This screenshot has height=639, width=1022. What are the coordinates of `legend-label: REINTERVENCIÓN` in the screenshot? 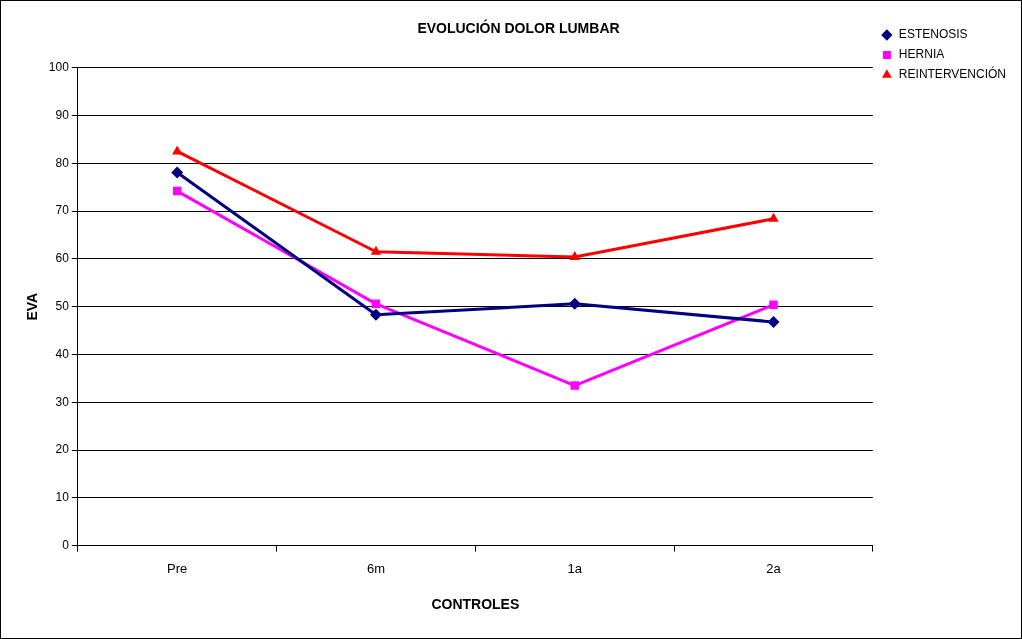 It's located at (952, 74).